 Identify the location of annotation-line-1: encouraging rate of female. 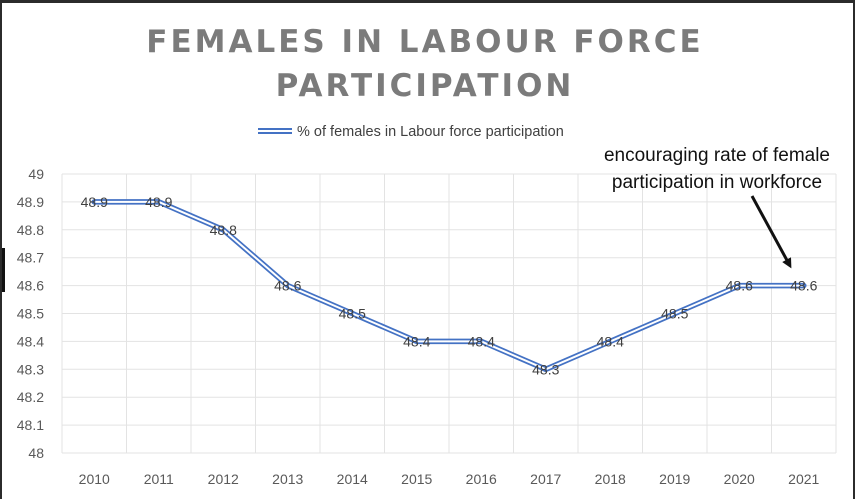
(717, 155).